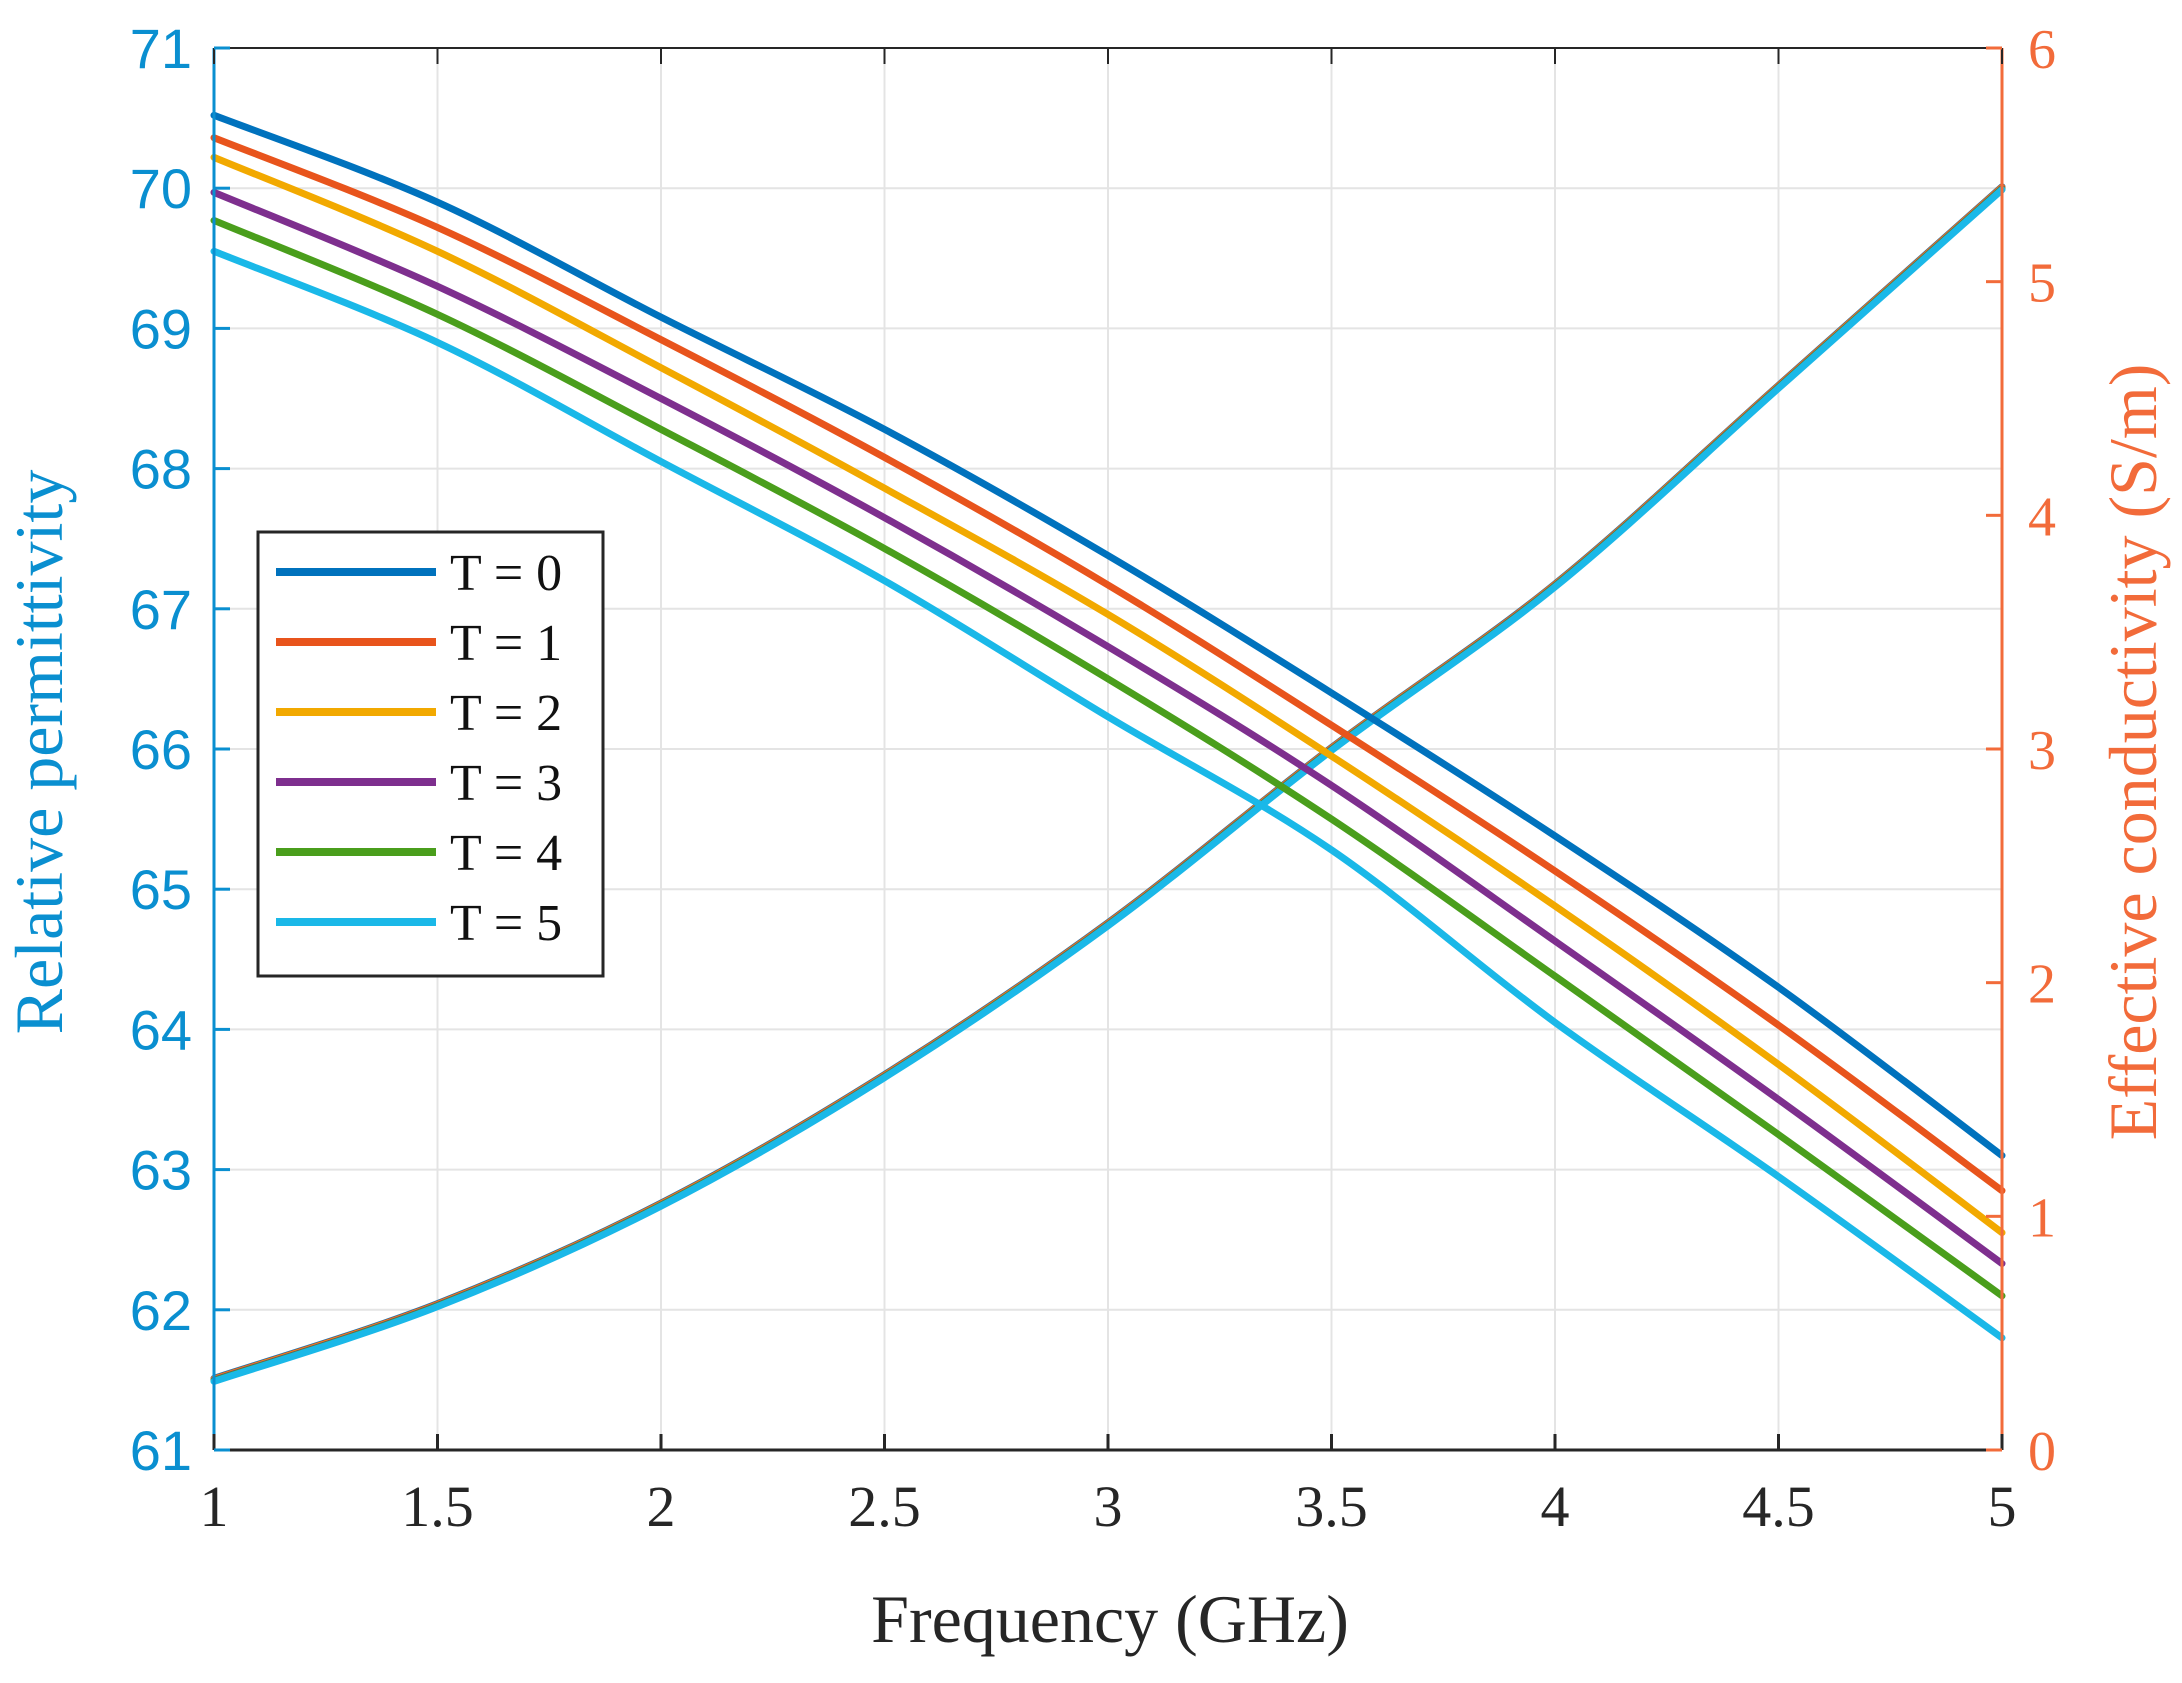 This screenshot has width=2182, height=1683. Describe the element at coordinates (506, 713) in the screenshot. I see `legend-label: T = 2` at that location.